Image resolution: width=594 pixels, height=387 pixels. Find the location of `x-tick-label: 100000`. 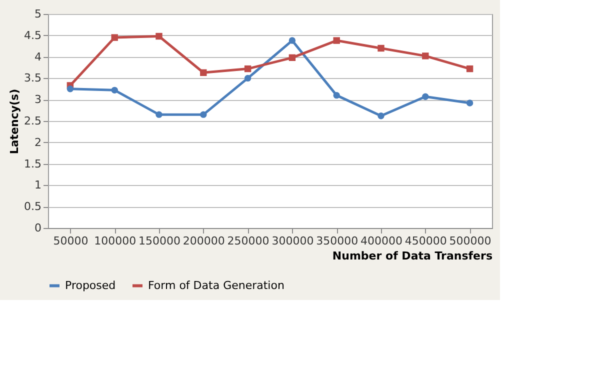

x-tick-label: 100000 is located at coordinates (115, 241).